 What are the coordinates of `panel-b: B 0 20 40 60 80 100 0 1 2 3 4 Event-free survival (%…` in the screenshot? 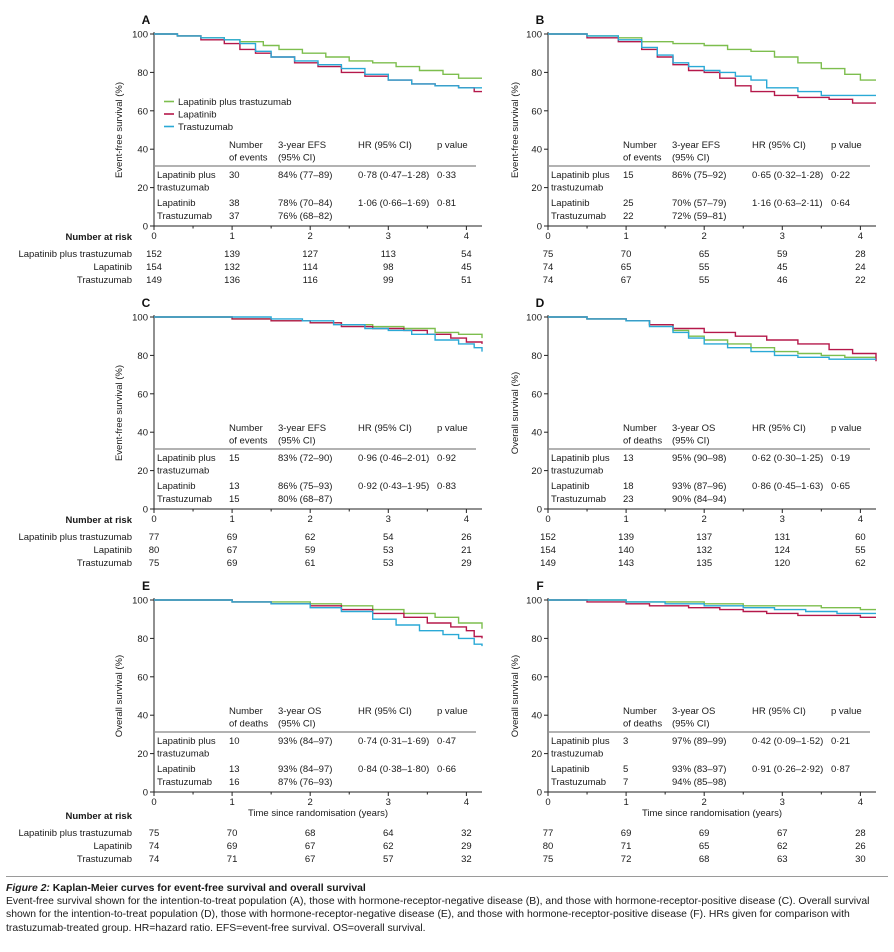 It's located at (693, 149).